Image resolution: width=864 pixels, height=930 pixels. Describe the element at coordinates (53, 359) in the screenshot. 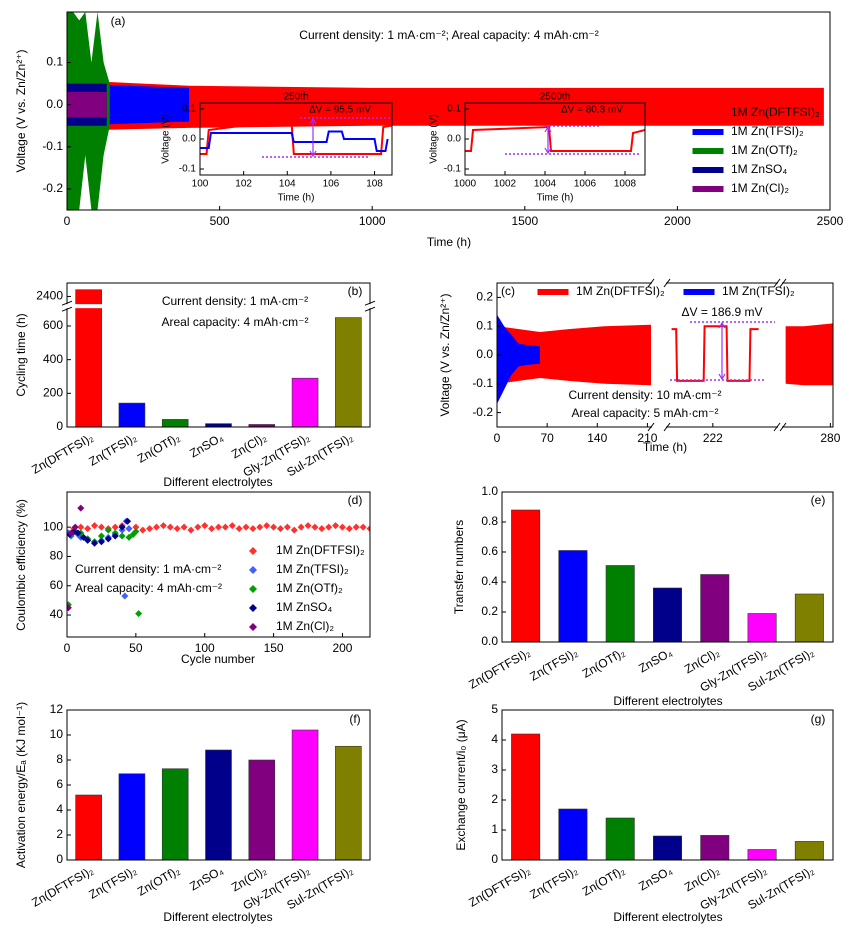

I see `y-tick-label: 400` at that location.